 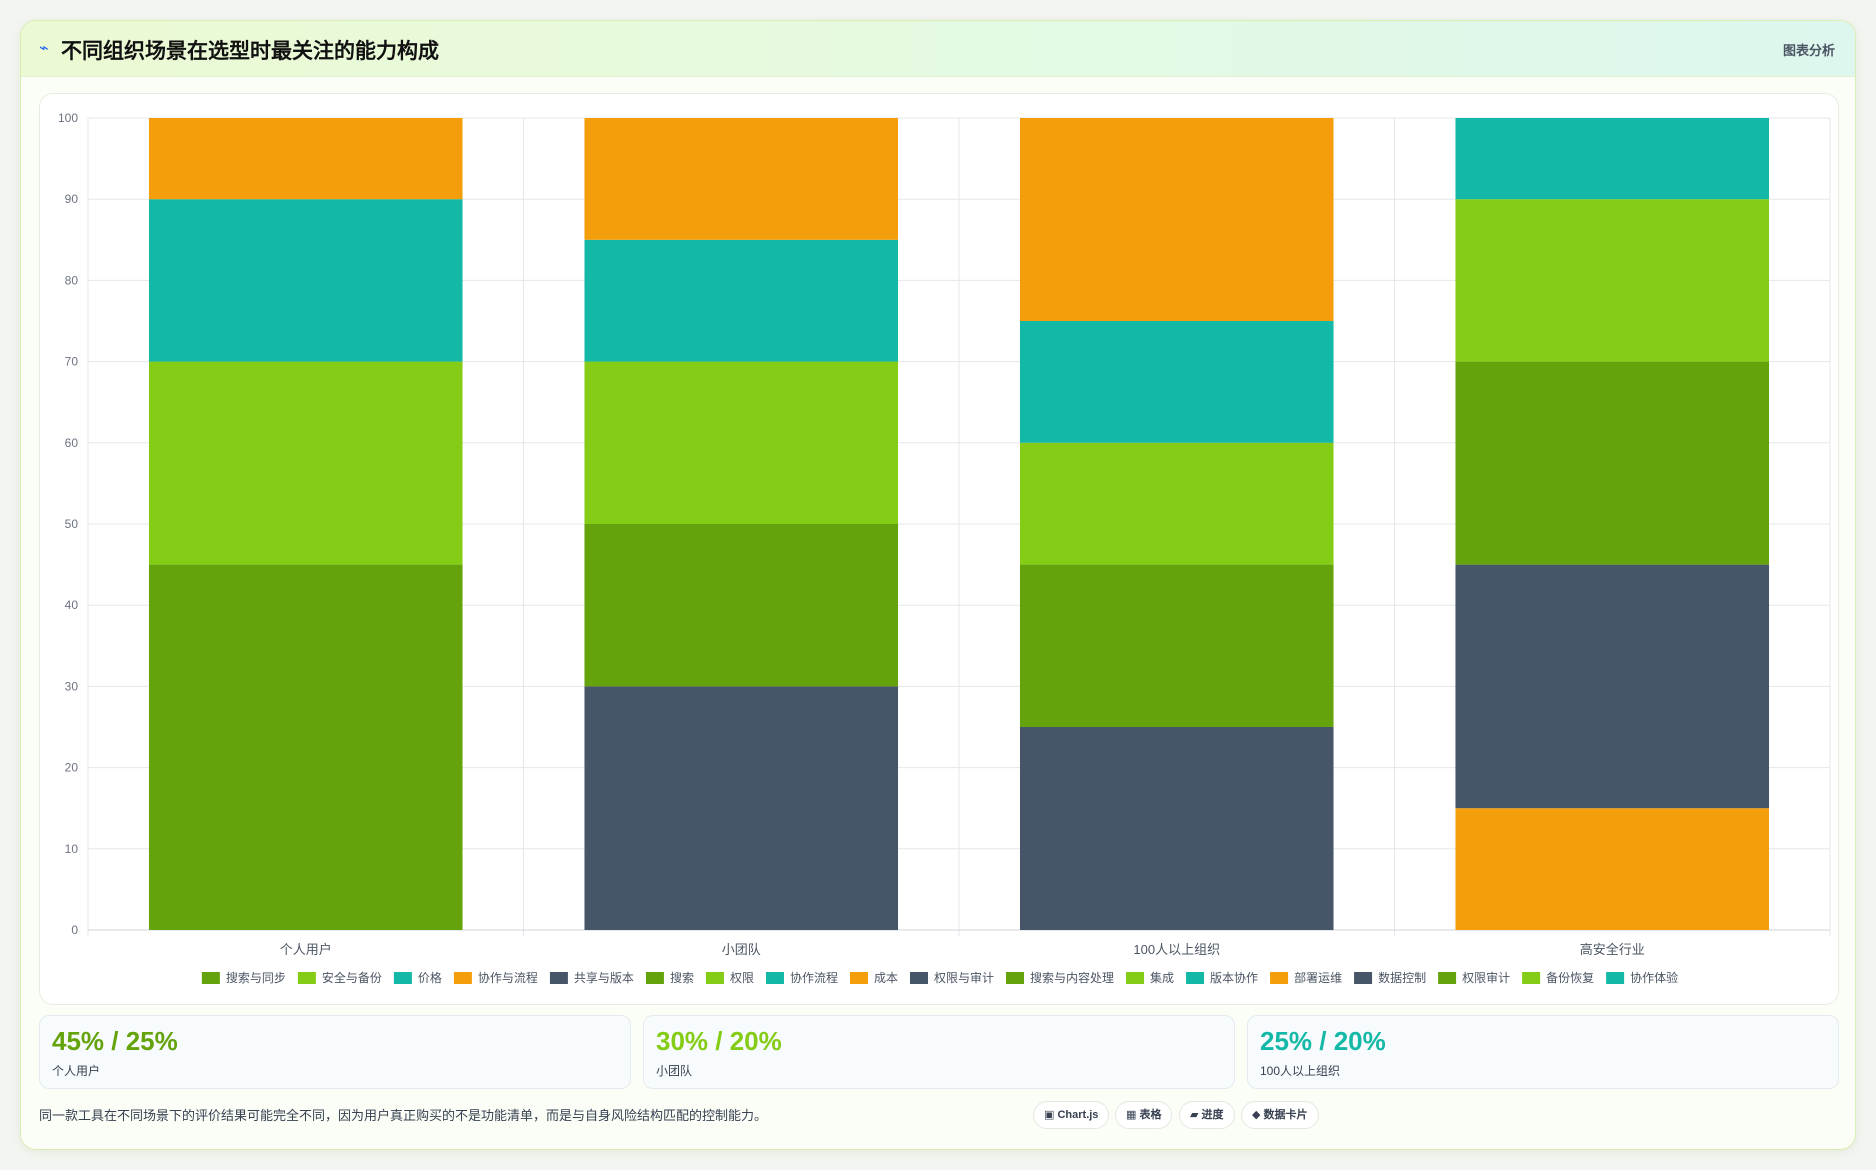 What do you see at coordinates (964, 977) in the screenshot?
I see `legend-label: 权限与审计` at bounding box center [964, 977].